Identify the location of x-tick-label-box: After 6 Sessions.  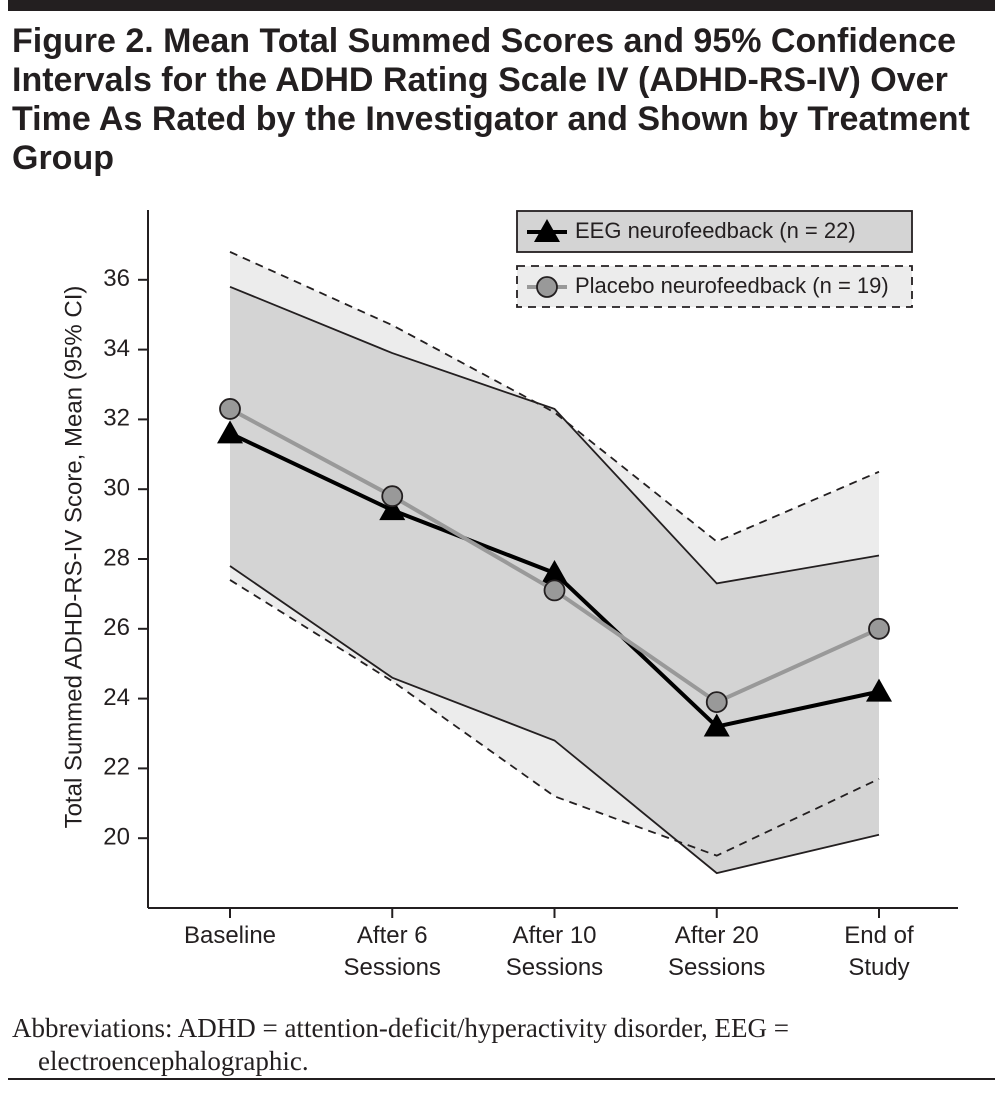
(392, 951).